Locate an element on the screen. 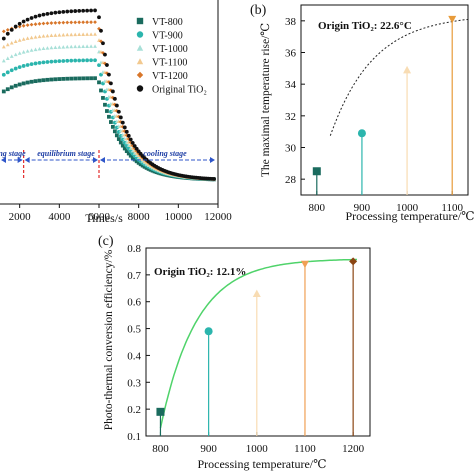 The height and width of the screenshot is (474, 474). panel-label: (b) is located at coordinates (258, 10).